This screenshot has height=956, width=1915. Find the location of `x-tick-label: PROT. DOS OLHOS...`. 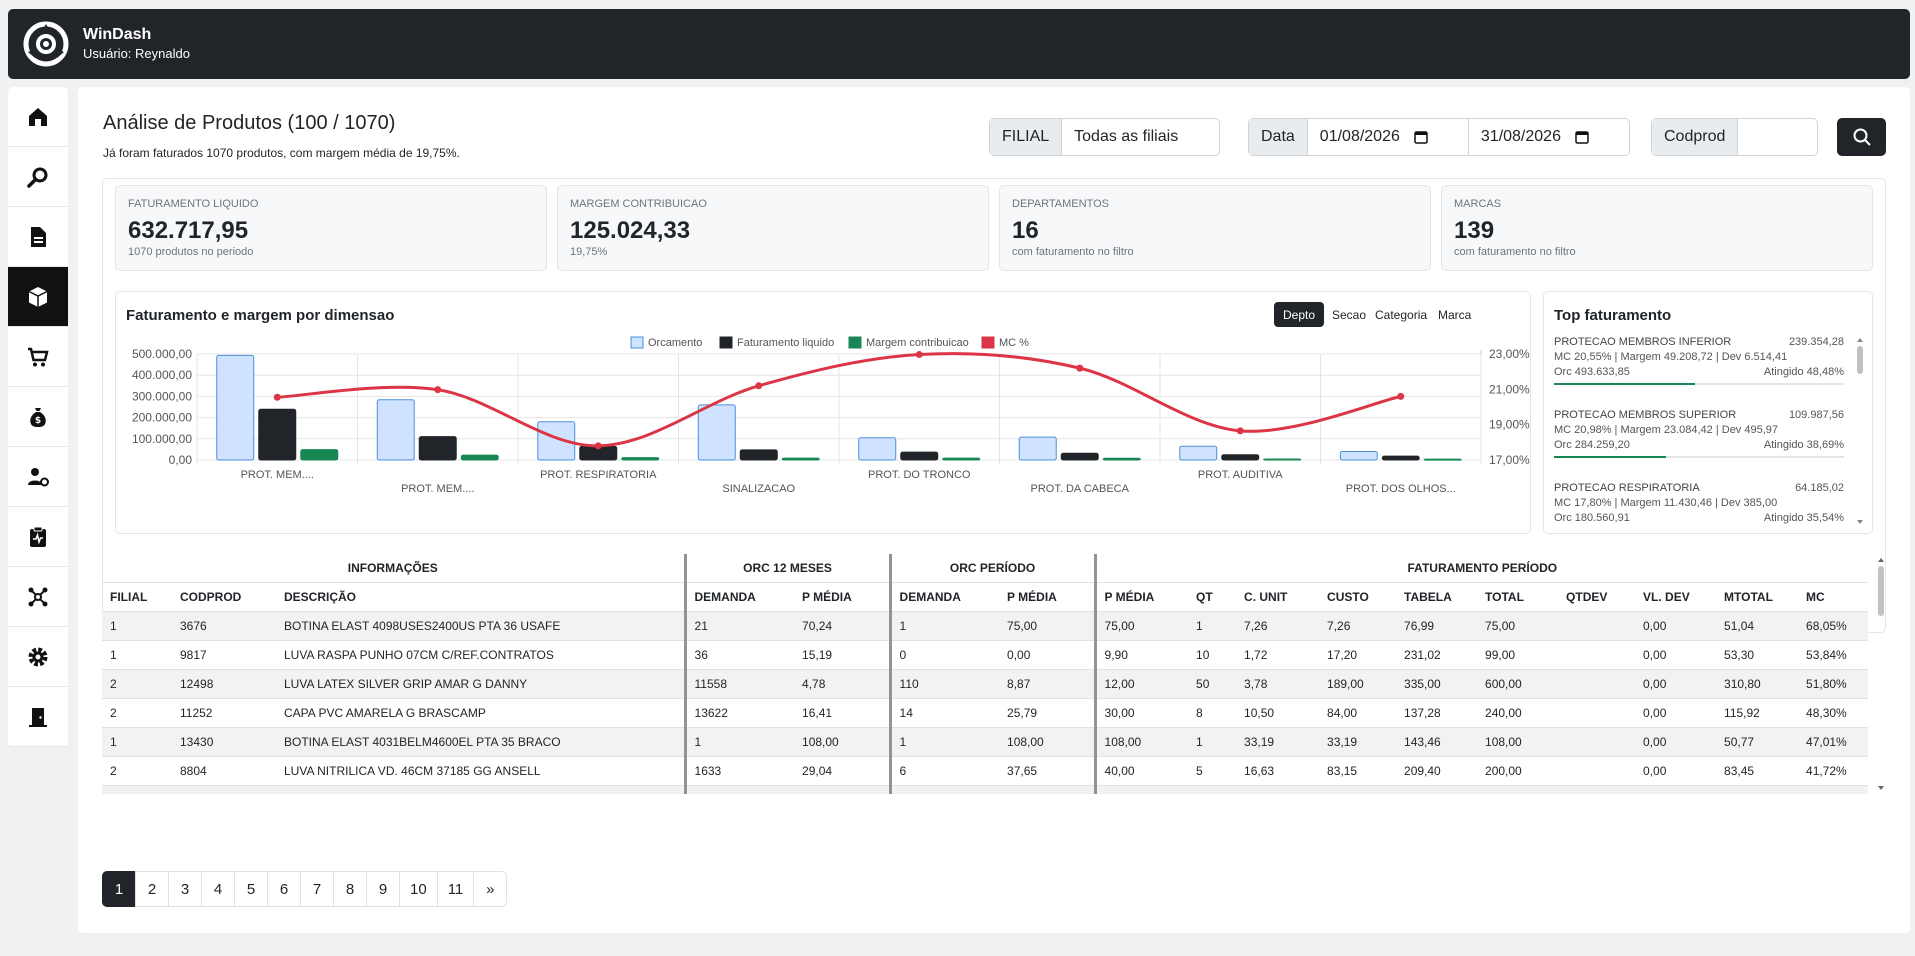

x-tick-label: PROT. DOS OLHOS... is located at coordinates (1401, 489).